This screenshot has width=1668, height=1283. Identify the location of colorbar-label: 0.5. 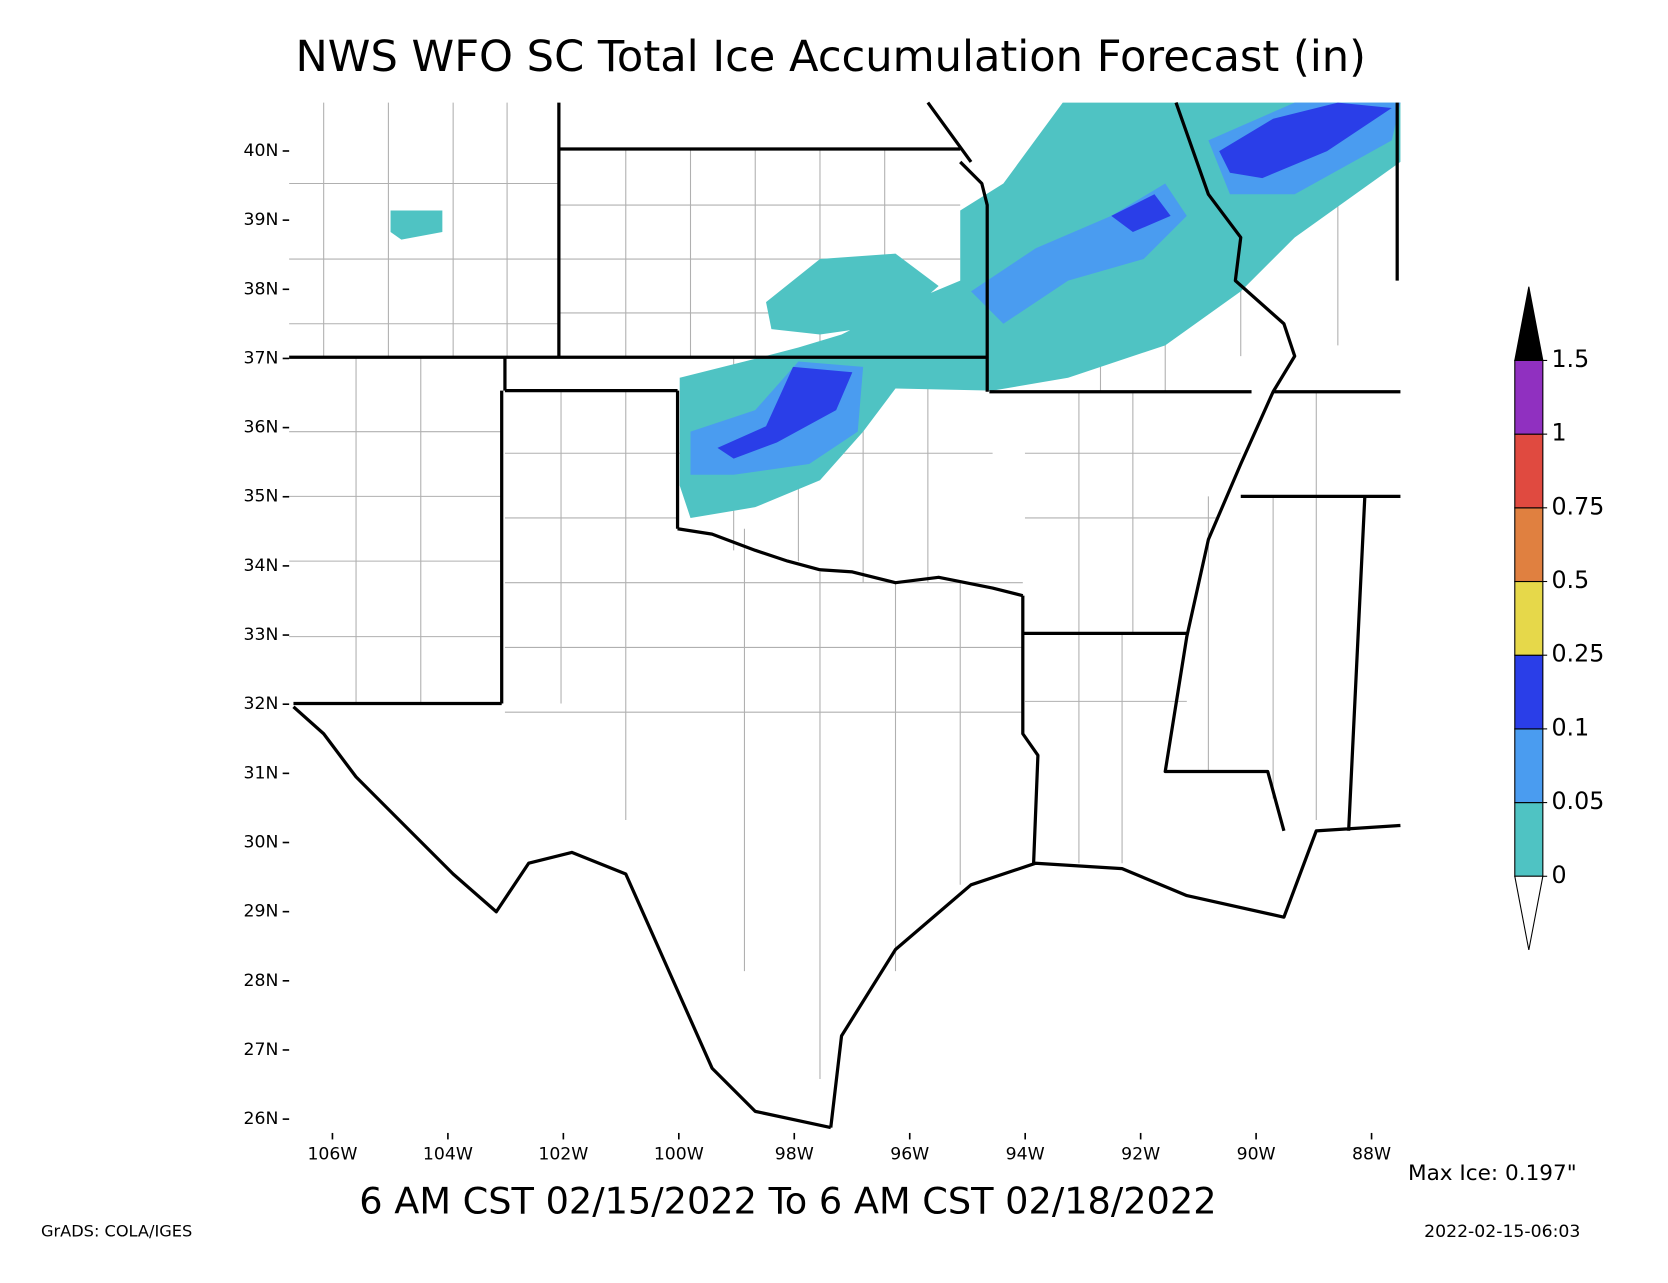
(1570, 580).